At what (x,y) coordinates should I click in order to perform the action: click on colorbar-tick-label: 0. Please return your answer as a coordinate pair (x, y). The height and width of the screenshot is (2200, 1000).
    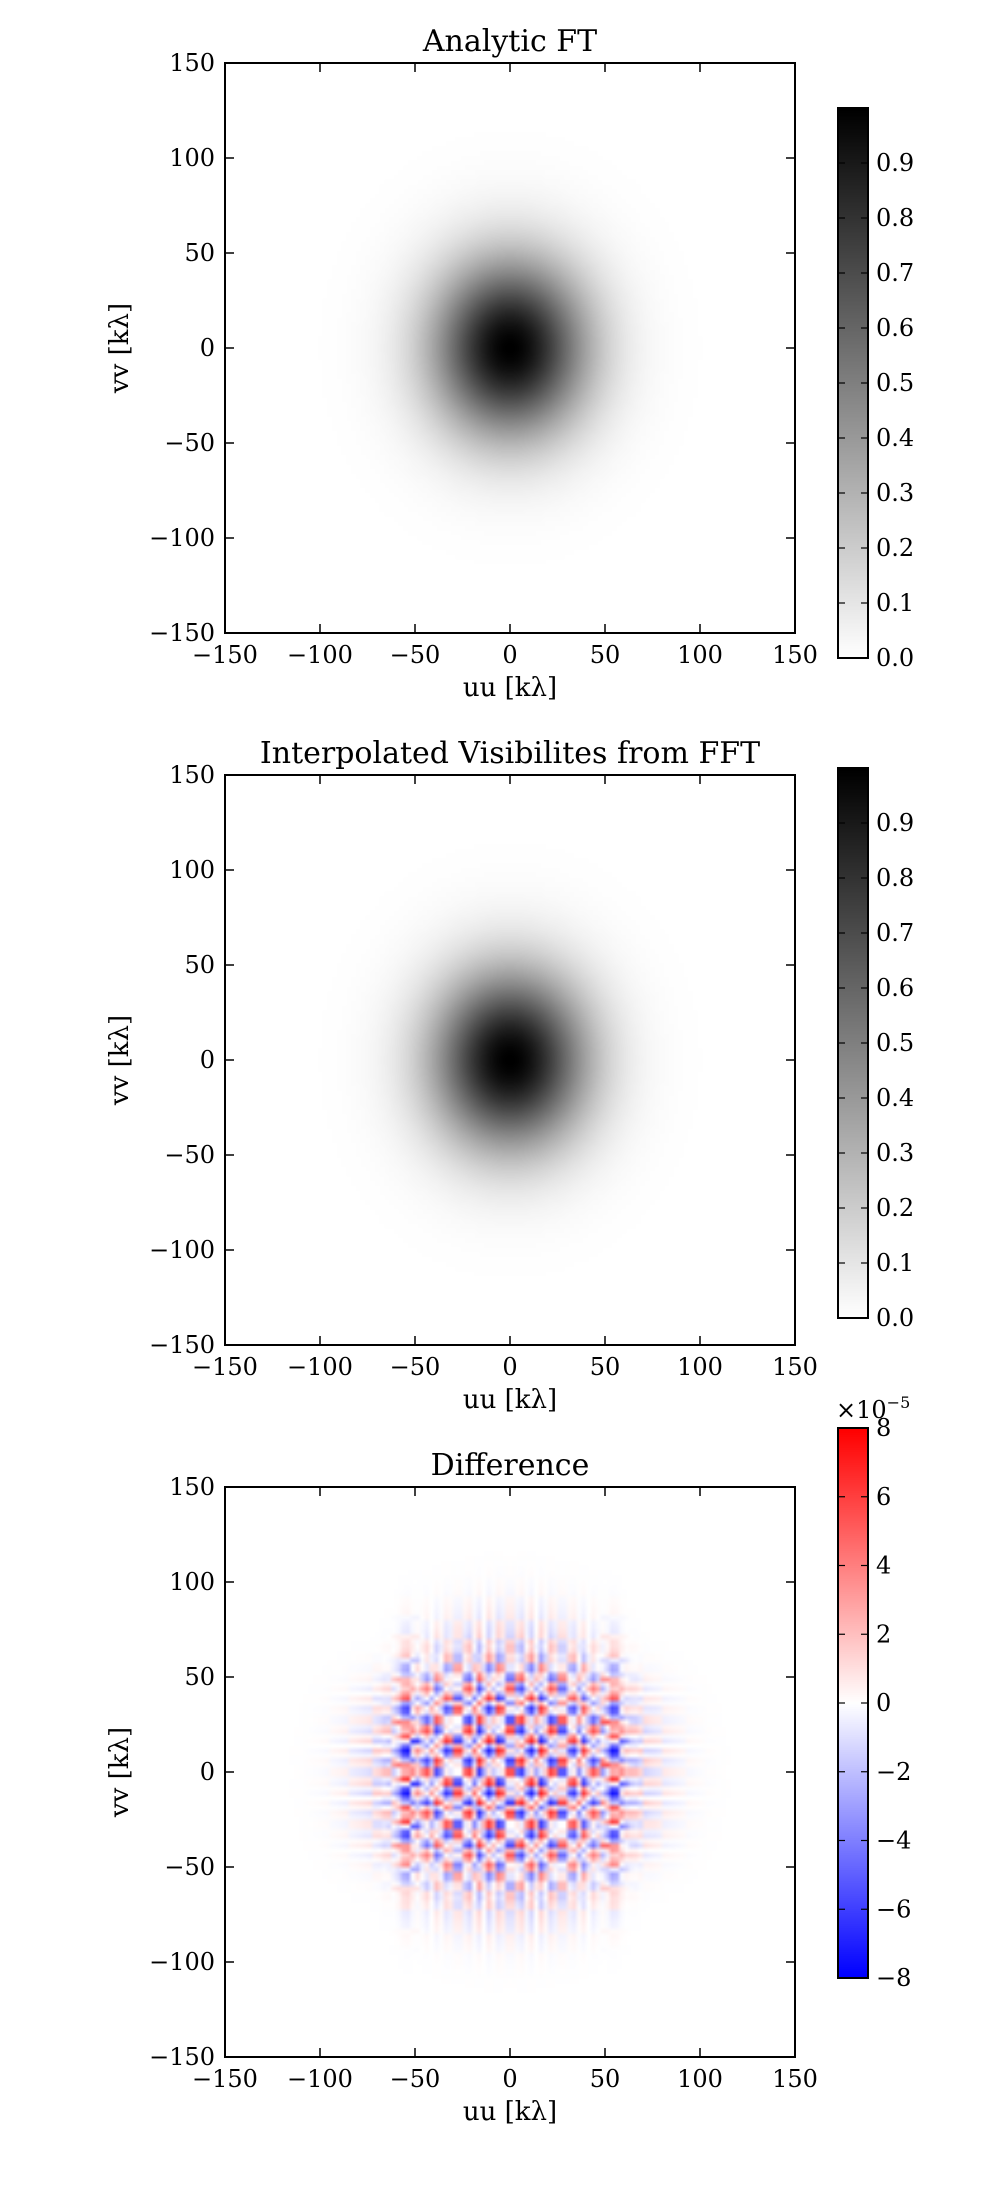
    Looking at the image, I should click on (883, 1703).